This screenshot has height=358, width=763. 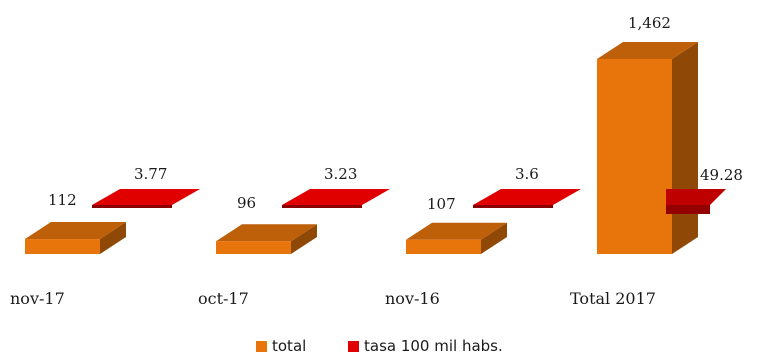 What do you see at coordinates (441, 204) in the screenshot?
I see `data-label-total-2: 107` at bounding box center [441, 204].